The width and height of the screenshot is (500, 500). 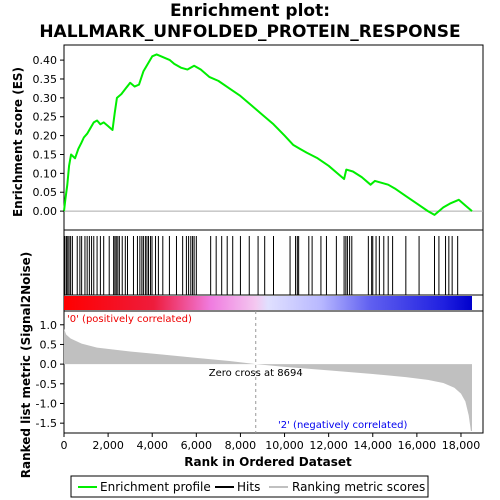 I want to click on legend-box, so click(x=249, y=486).